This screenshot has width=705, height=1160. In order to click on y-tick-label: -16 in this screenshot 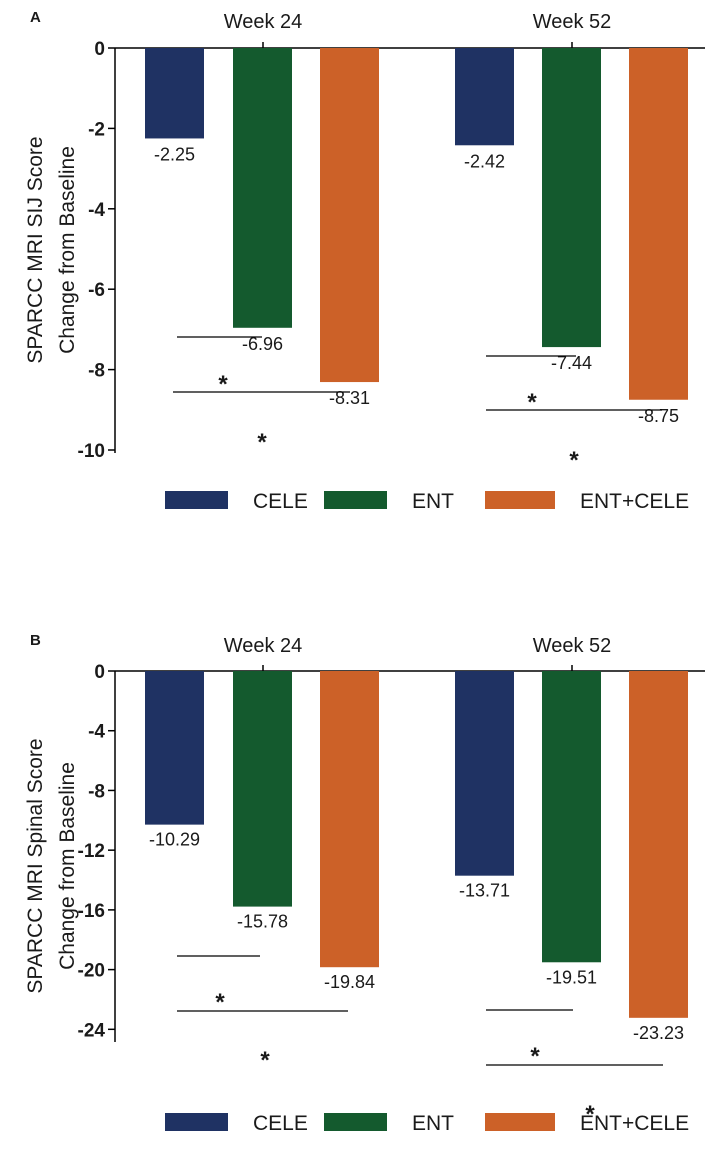, I will do `click(91, 911)`.